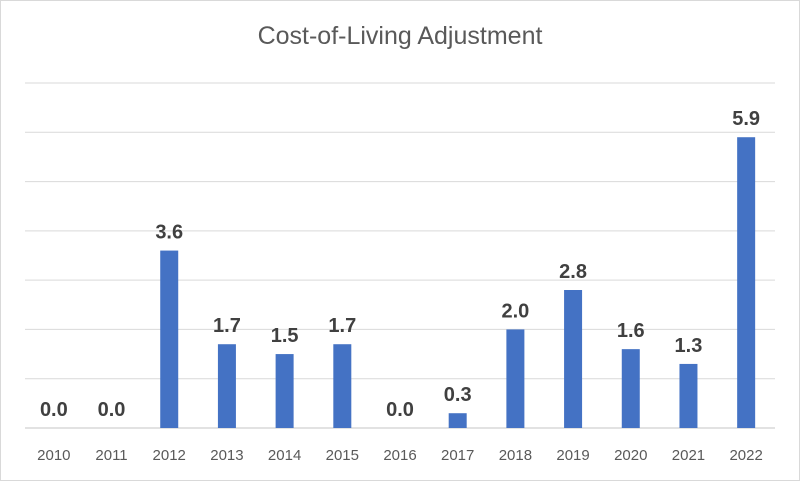 The image size is (800, 481). Describe the element at coordinates (226, 386) in the screenshot. I see `bar-2013` at that location.